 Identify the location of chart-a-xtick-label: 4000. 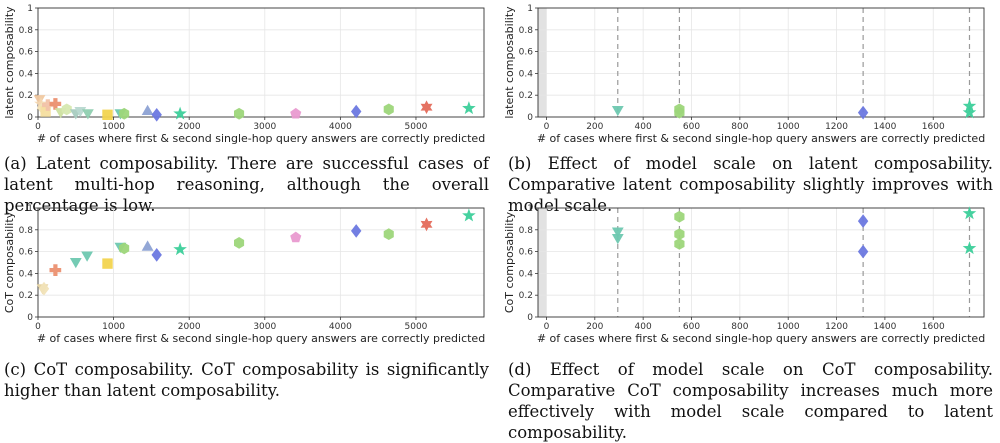
(340, 127).